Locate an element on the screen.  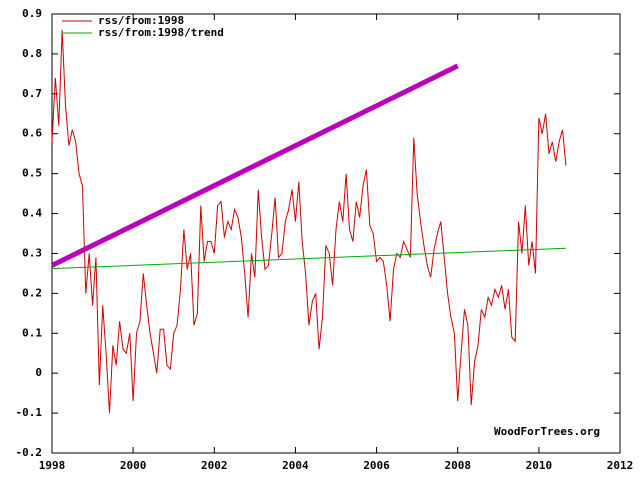
y-tick-label: 0.1 is located at coordinates (32, 332).